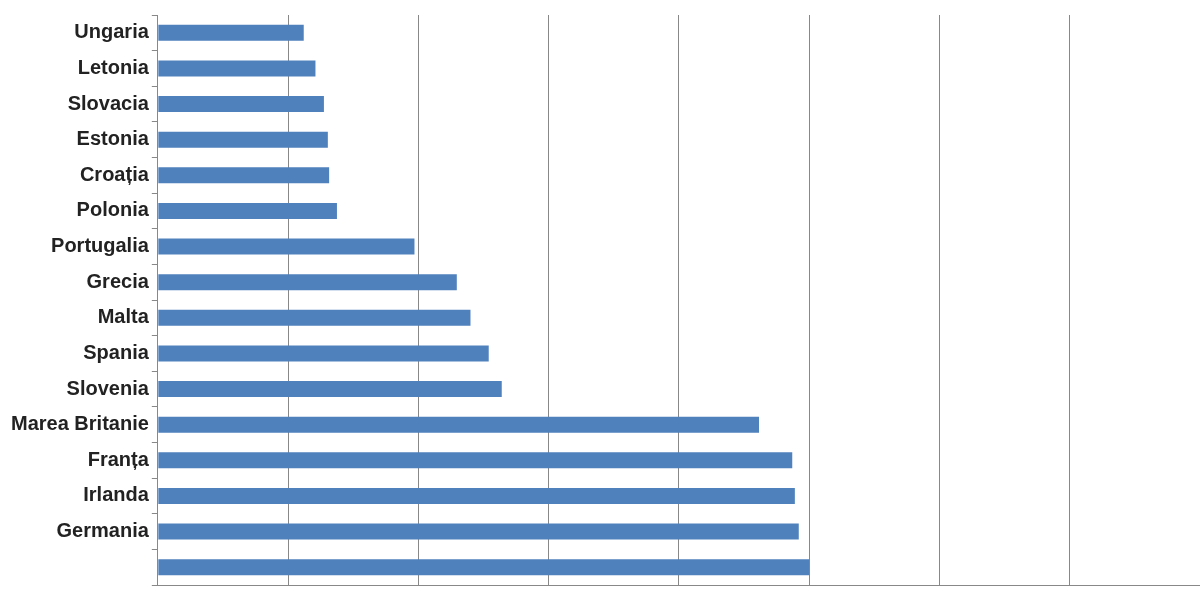 The width and height of the screenshot is (1200, 600). Describe the element at coordinates (79, 423) in the screenshot. I see `y-tick-label: Marea Britanie` at that location.